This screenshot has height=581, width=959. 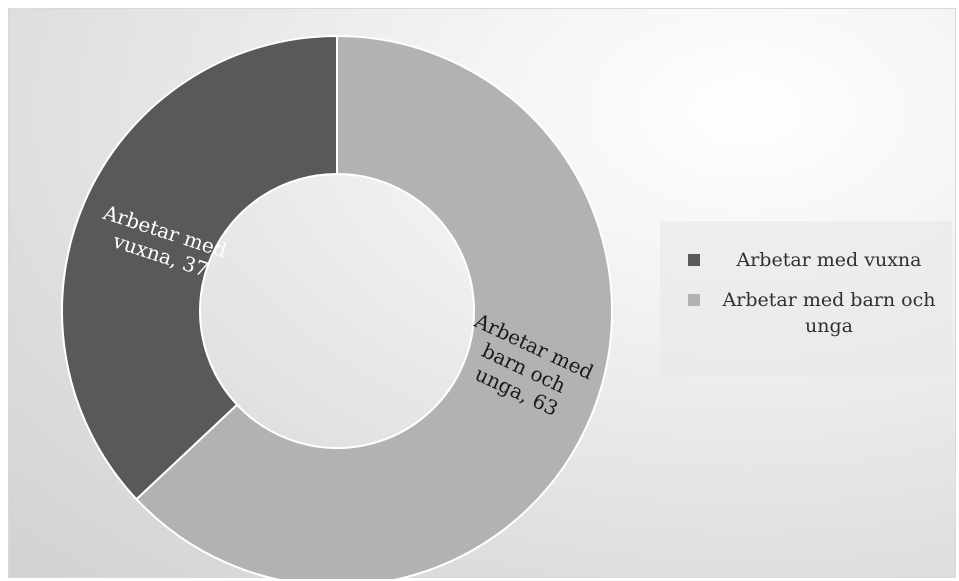 I want to click on legend-item-barn-och-unga: Arbetar med barn och unga, so click(x=820, y=313).